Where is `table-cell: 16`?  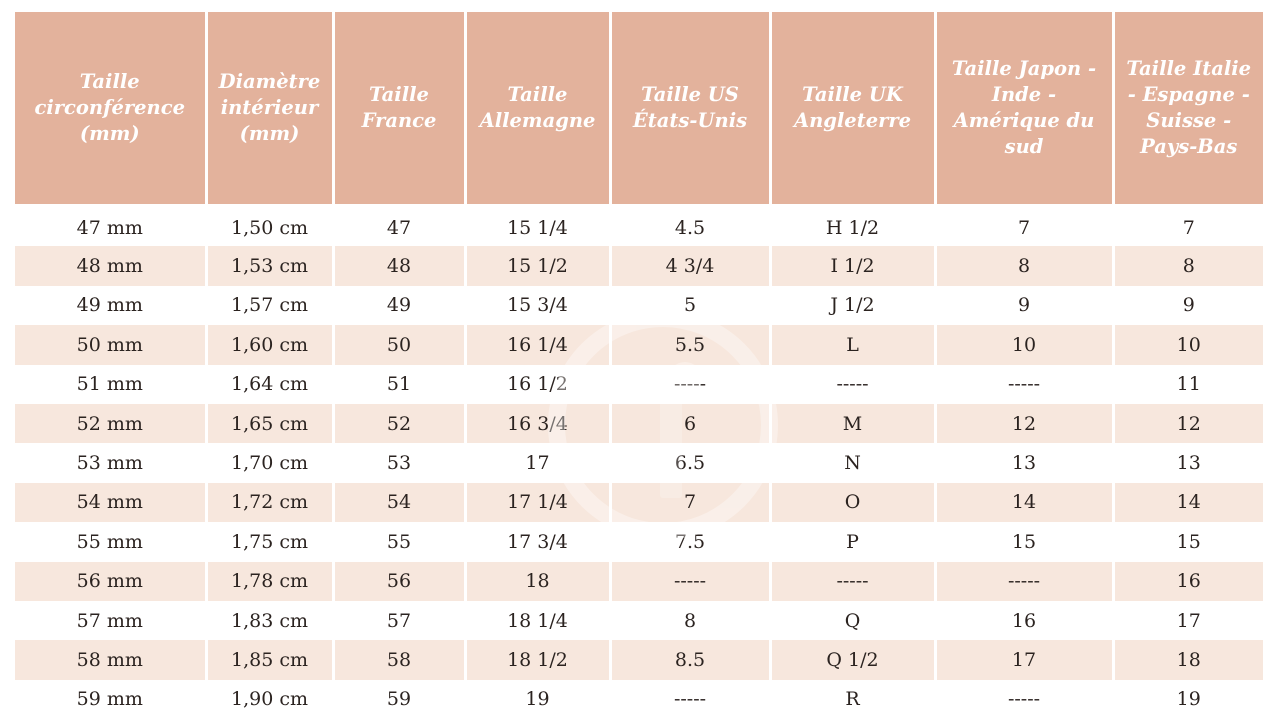 table-cell: 16 is located at coordinates (1187, 581).